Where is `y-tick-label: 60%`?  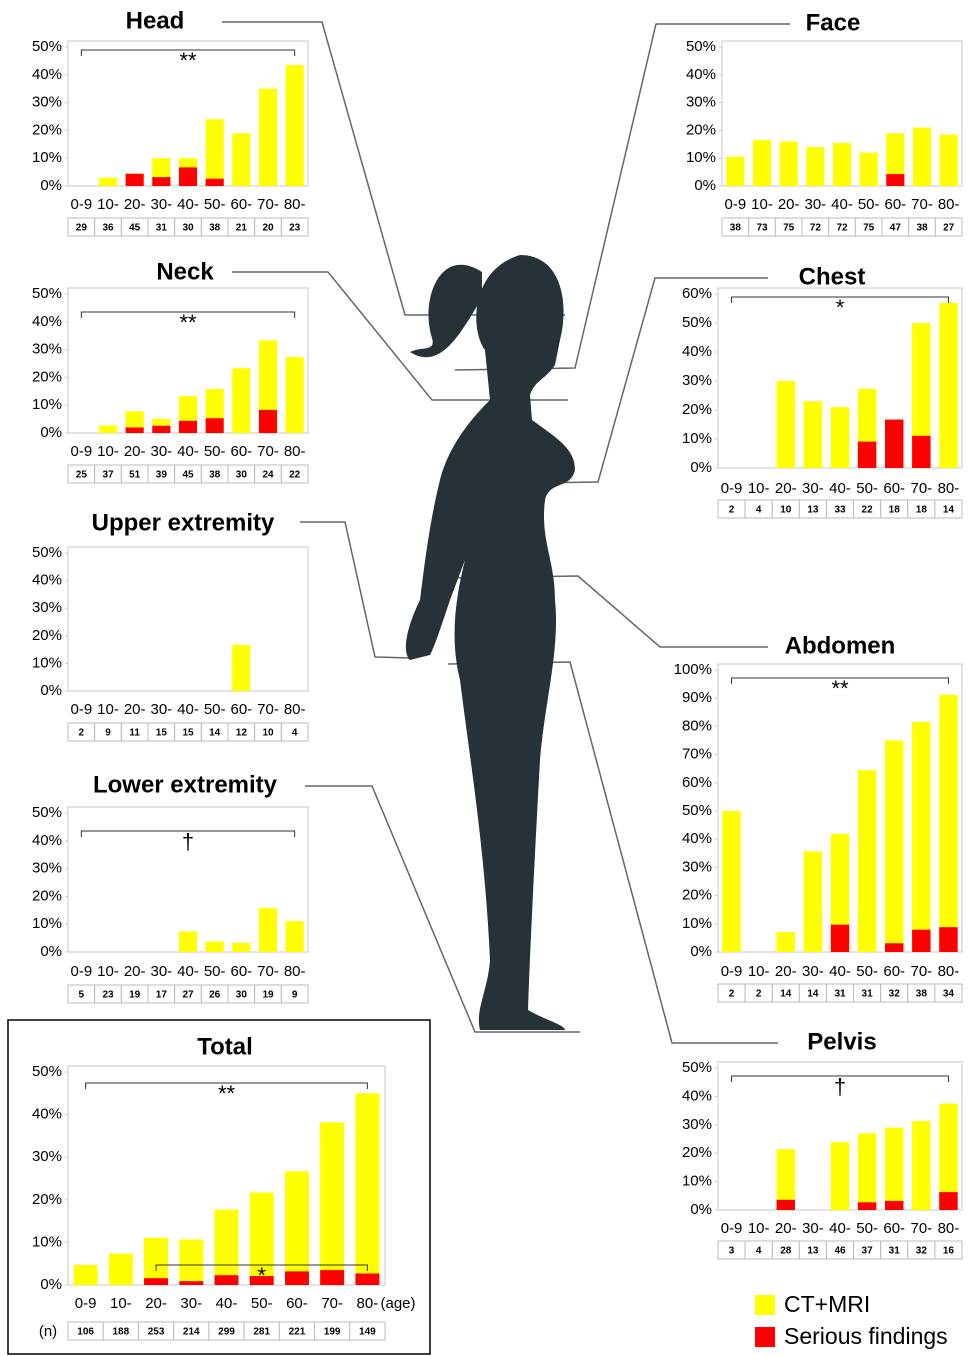 y-tick-label: 60% is located at coordinates (697, 782).